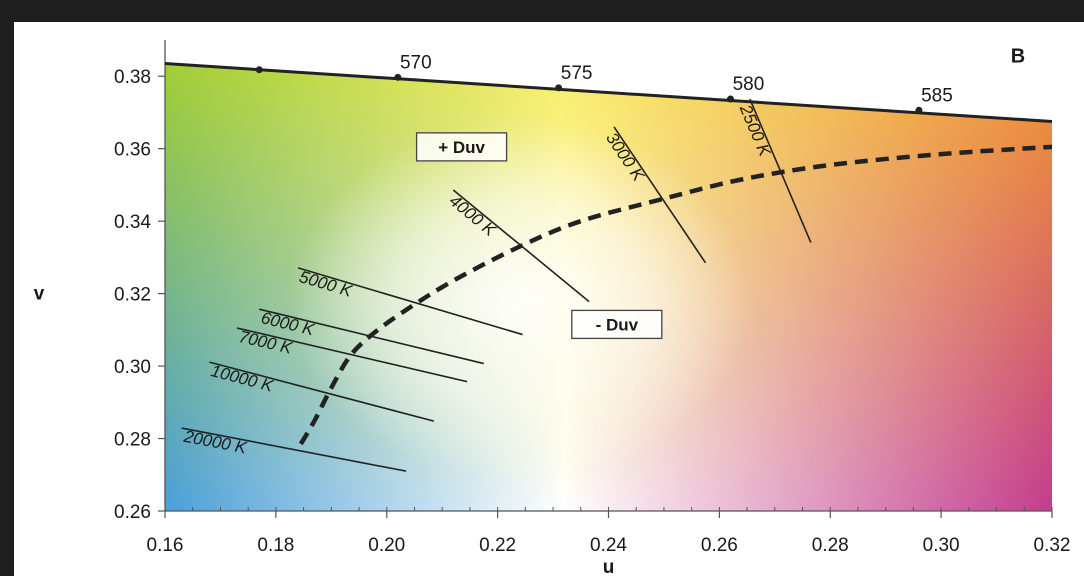 Image resolution: width=1084 pixels, height=576 pixels. I want to click on x-tick-label: 0.16, so click(165, 545).